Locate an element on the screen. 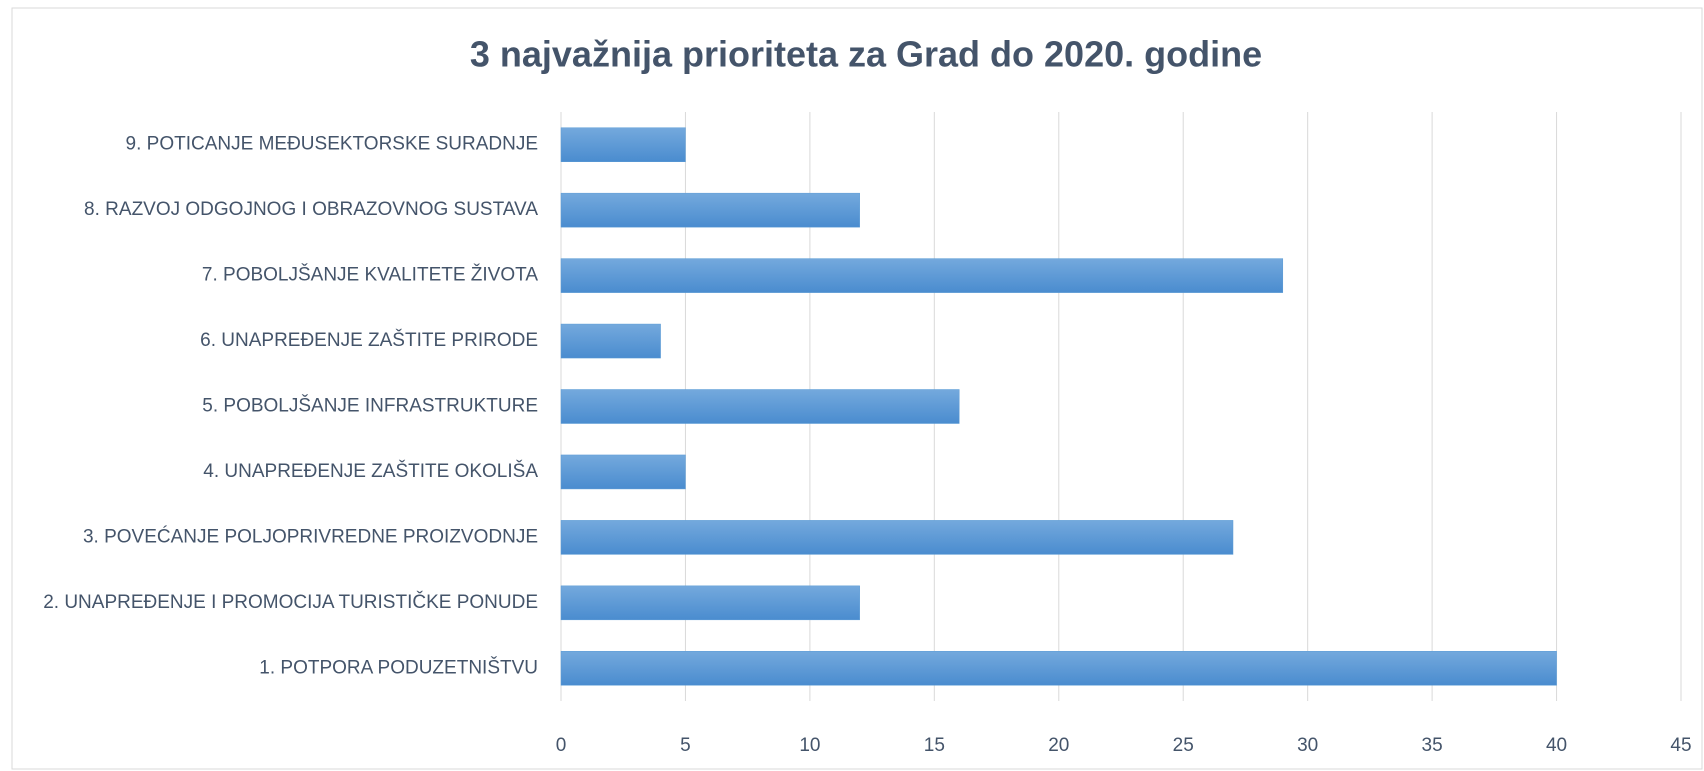 This screenshot has height=771, width=1704. y-tick-label: 1. POTPORA PODUZETNIŠTVU is located at coordinates (398, 667).